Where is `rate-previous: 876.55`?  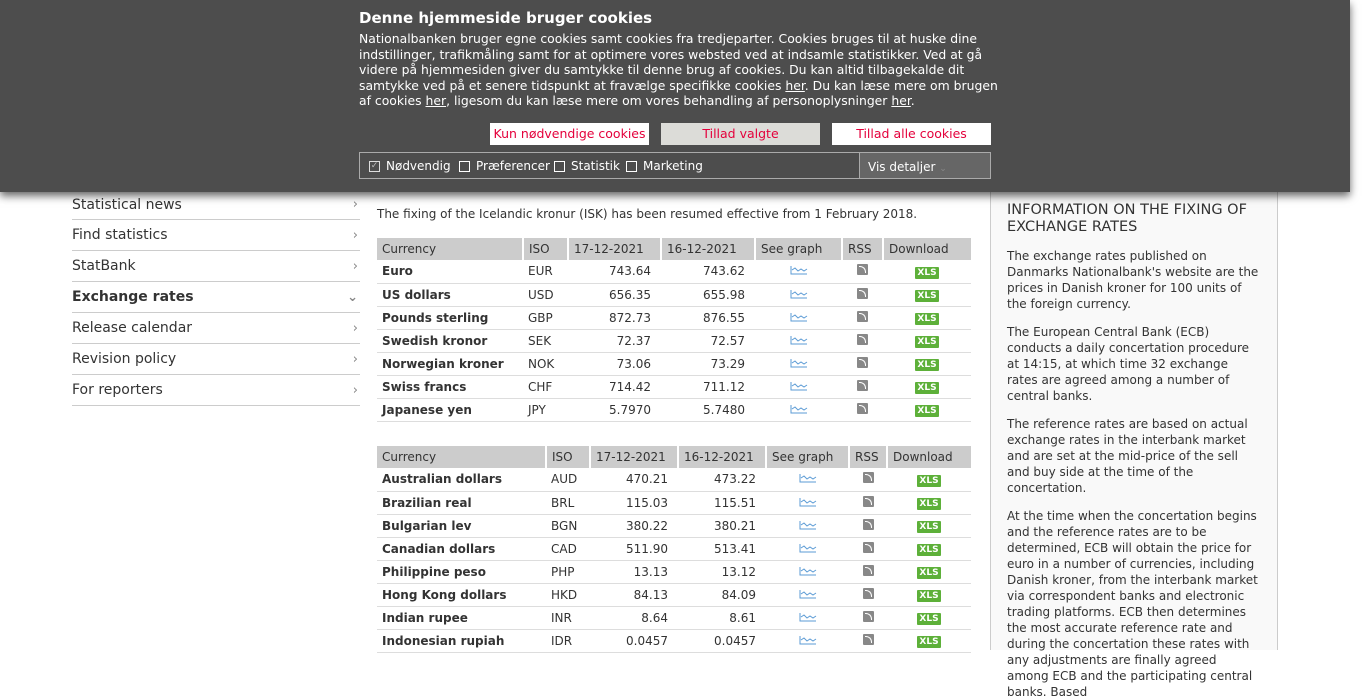 rate-previous: 876.55 is located at coordinates (708, 318).